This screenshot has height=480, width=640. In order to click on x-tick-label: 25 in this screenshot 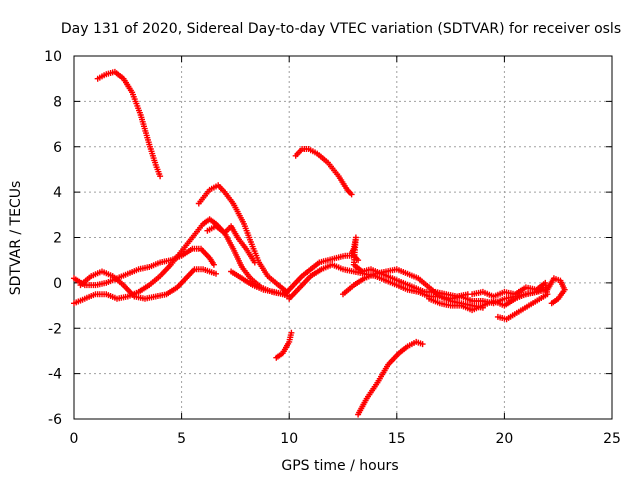, I will do `click(612, 439)`.